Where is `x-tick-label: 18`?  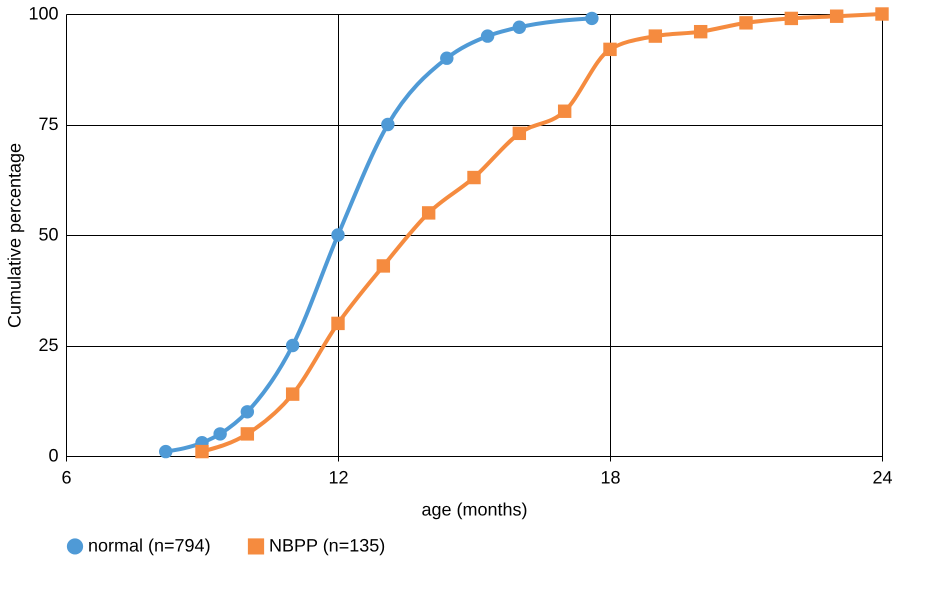 x-tick-label: 18 is located at coordinates (610, 478).